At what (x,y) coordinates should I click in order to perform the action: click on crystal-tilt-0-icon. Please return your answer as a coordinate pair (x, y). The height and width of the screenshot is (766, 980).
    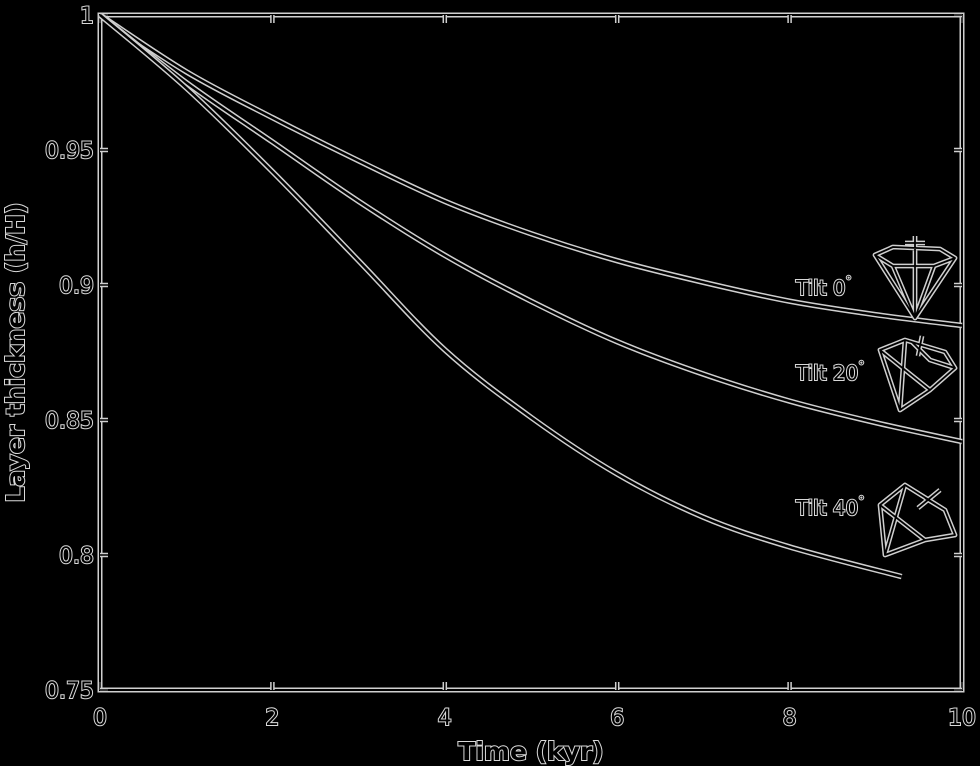
    Looking at the image, I should click on (915, 278).